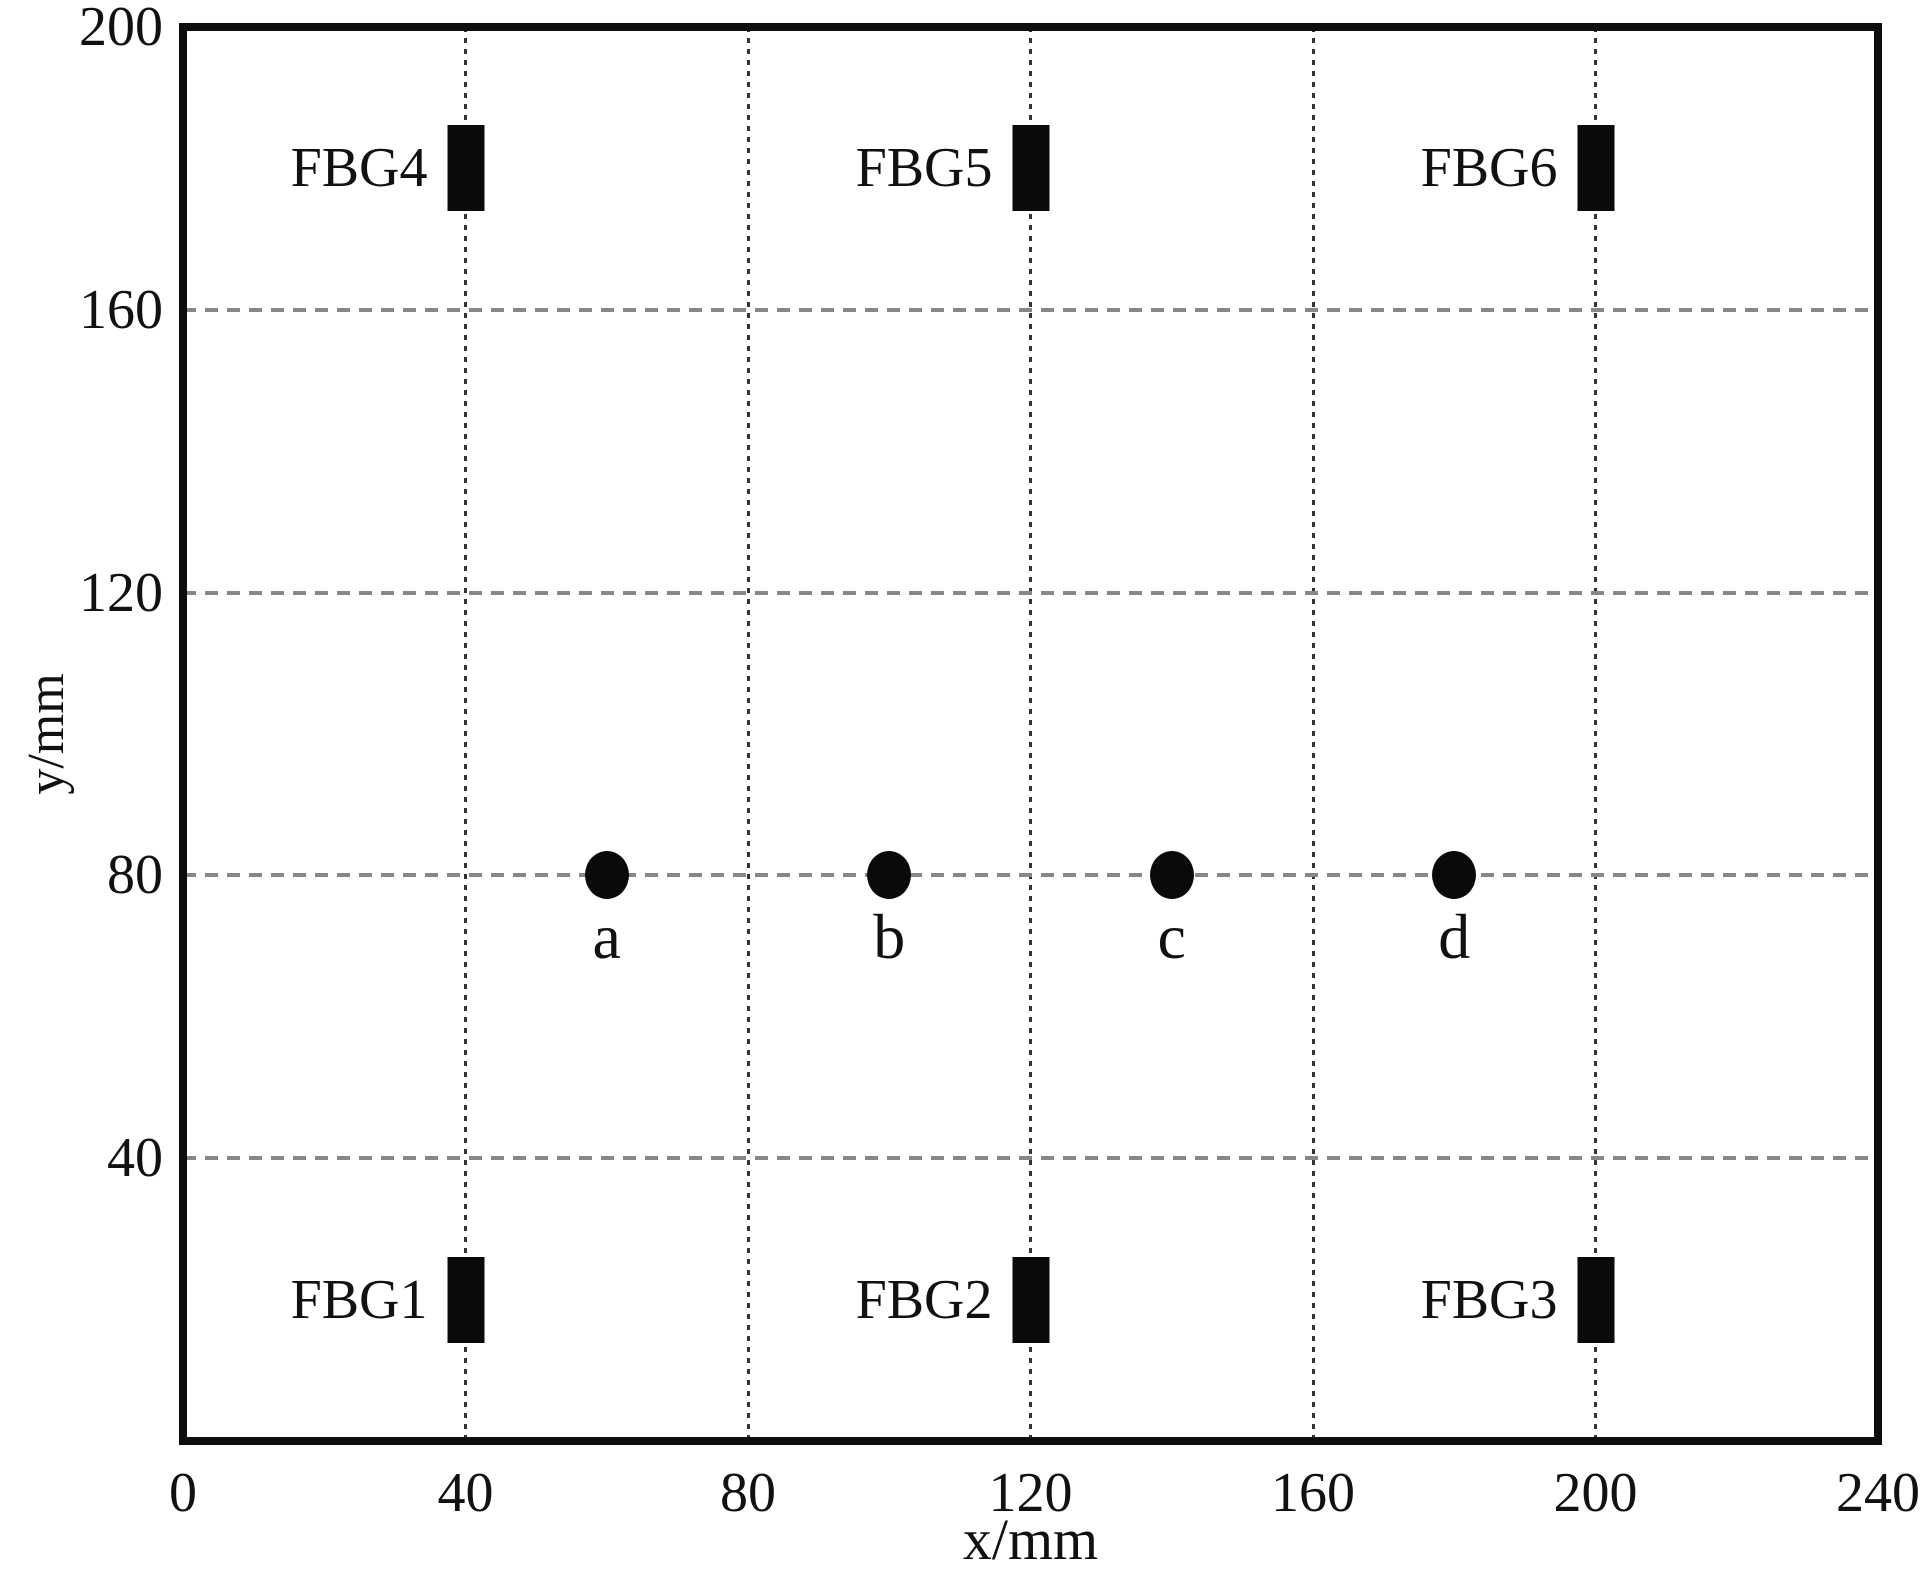 The height and width of the screenshot is (1578, 1925). I want to click on x-tick-label: 200, so click(1595, 1493).